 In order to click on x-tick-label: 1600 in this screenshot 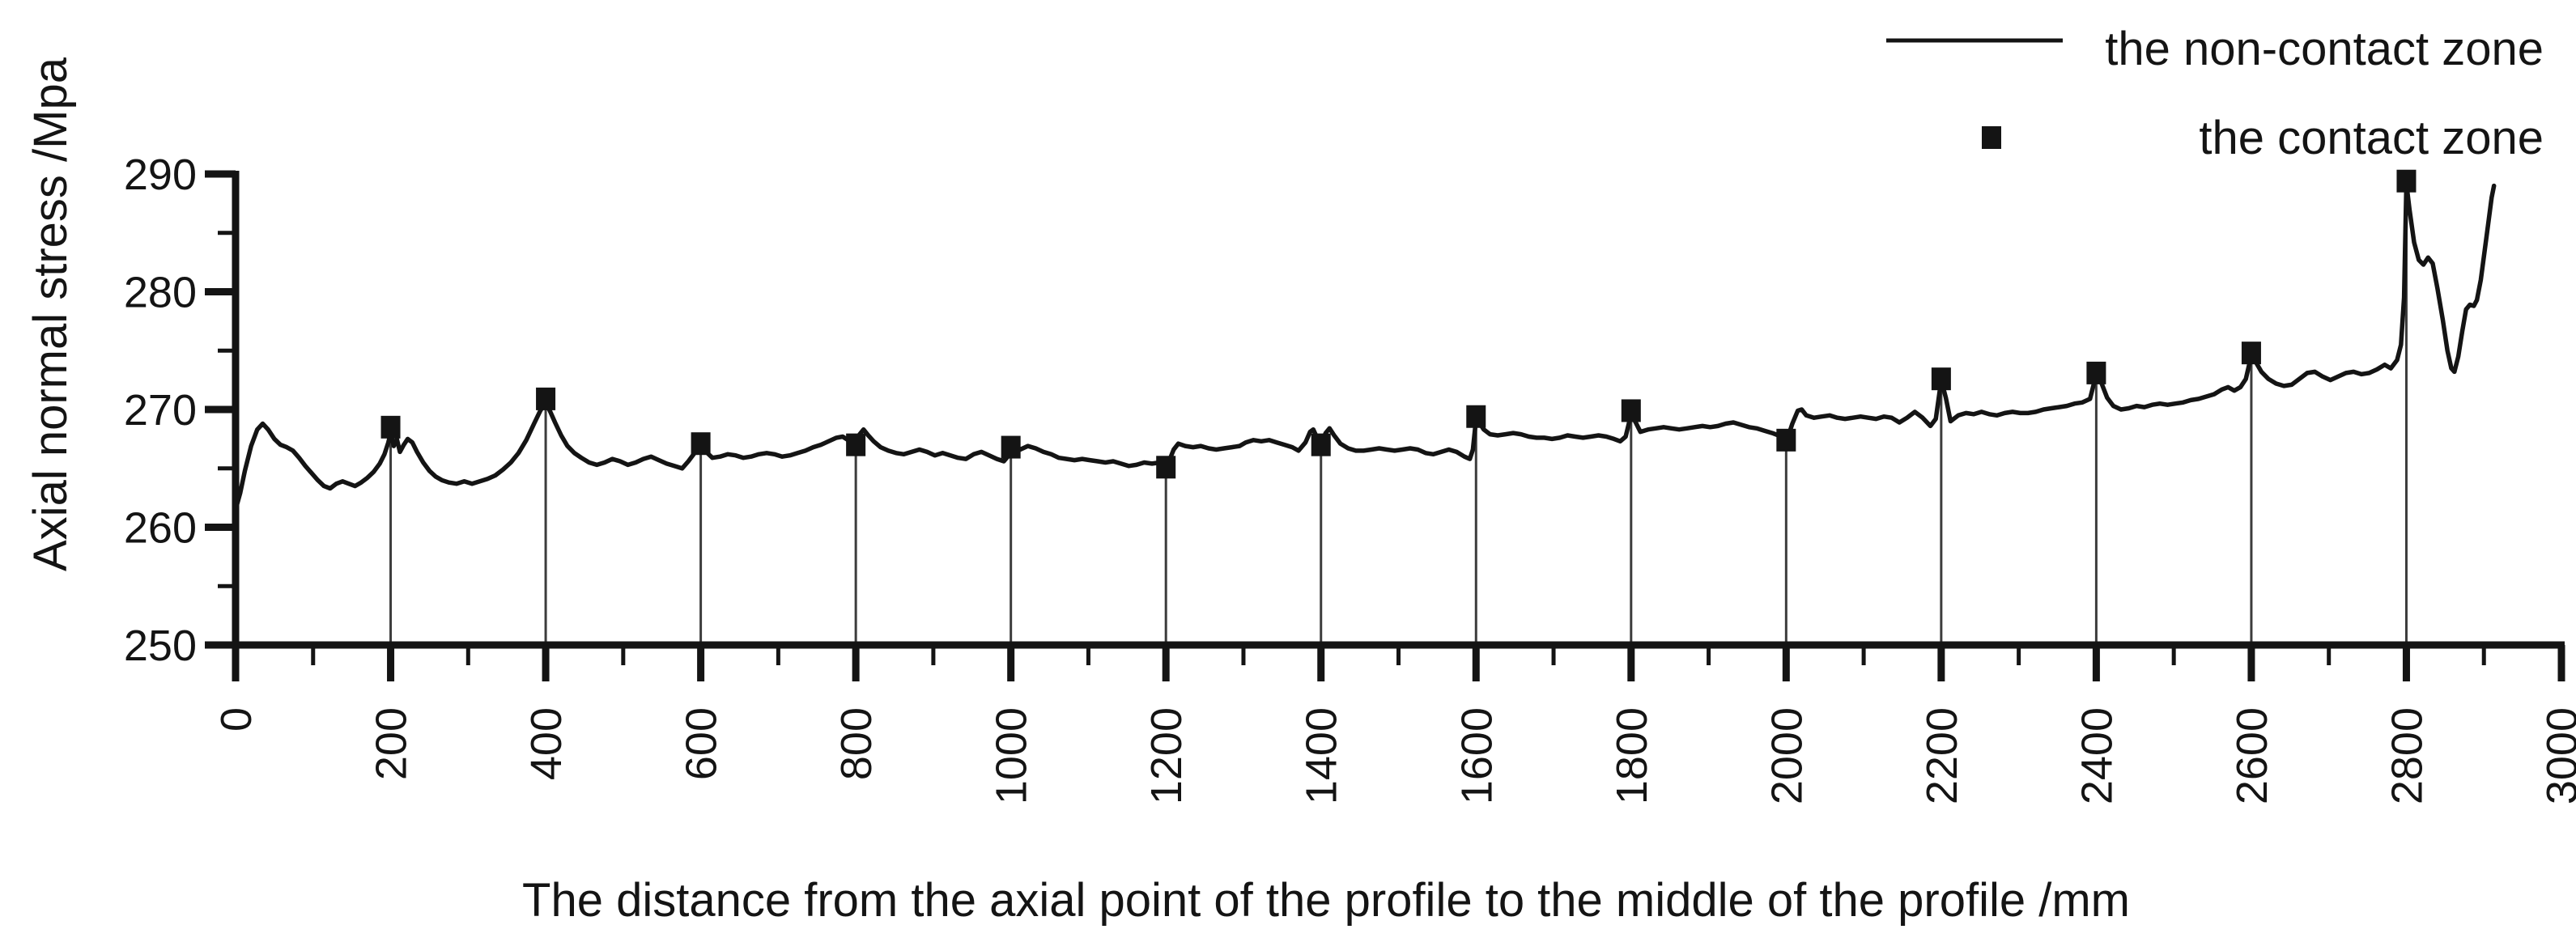, I will do `click(1476, 755)`.